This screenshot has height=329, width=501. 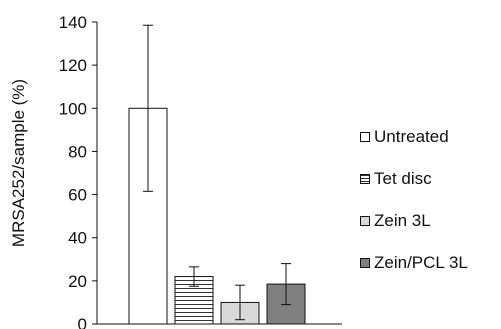 I want to click on legend-label-zein-pcl-3l: Zein/PCL 3L, so click(x=421, y=262).